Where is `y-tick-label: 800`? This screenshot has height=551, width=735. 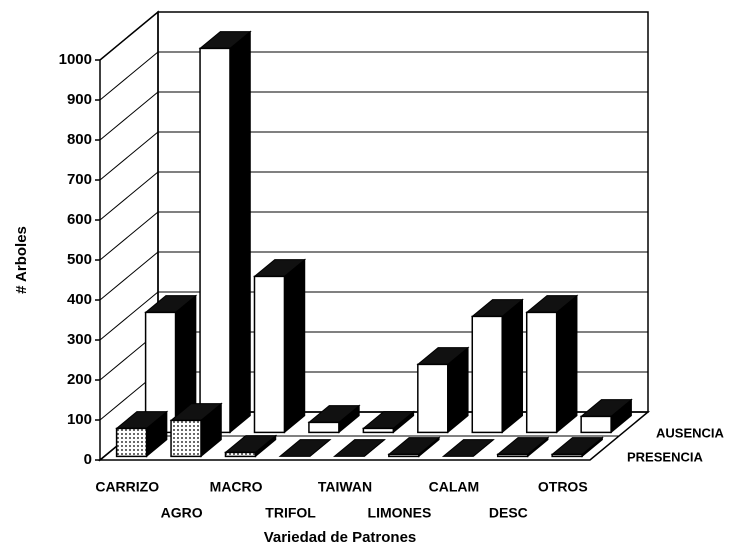
y-tick-label: 800 is located at coordinates (79, 139).